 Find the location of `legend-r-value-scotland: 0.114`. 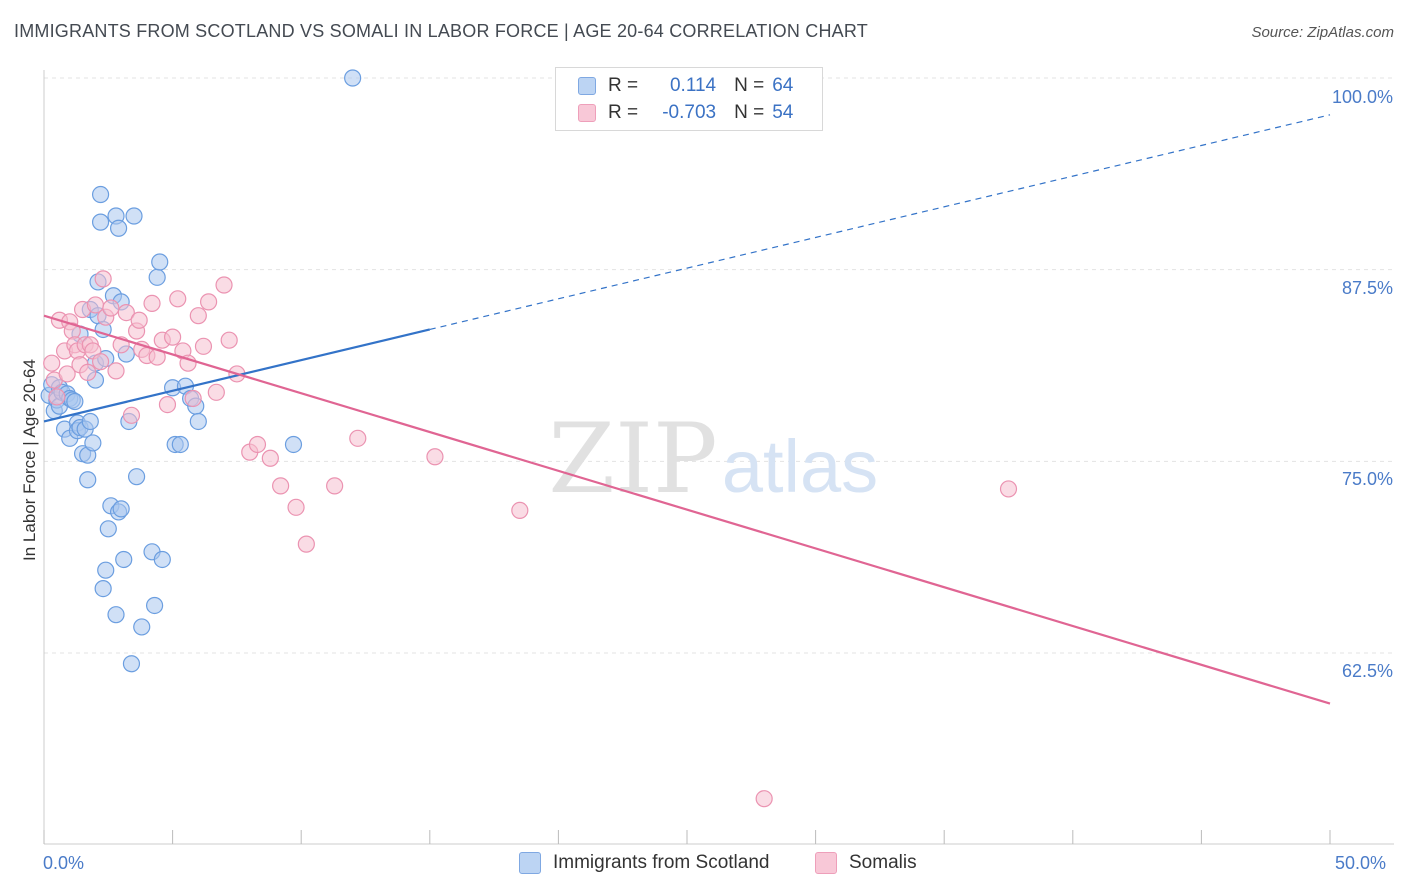

legend-r-value-scotland: 0.114 is located at coordinates (693, 85).